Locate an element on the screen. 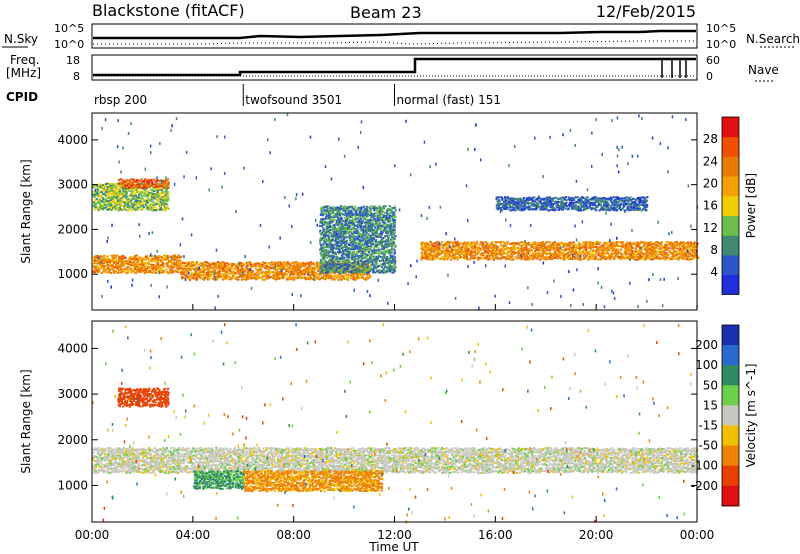  station-title: Blackstone (fitACF) is located at coordinates (168, 10).